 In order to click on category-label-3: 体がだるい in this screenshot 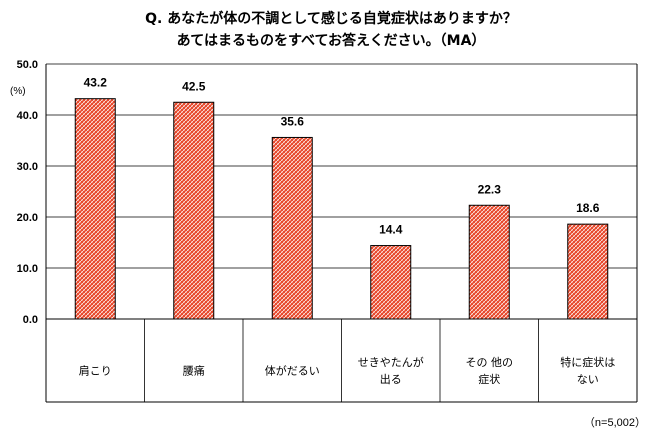, I will do `click(292, 371)`.